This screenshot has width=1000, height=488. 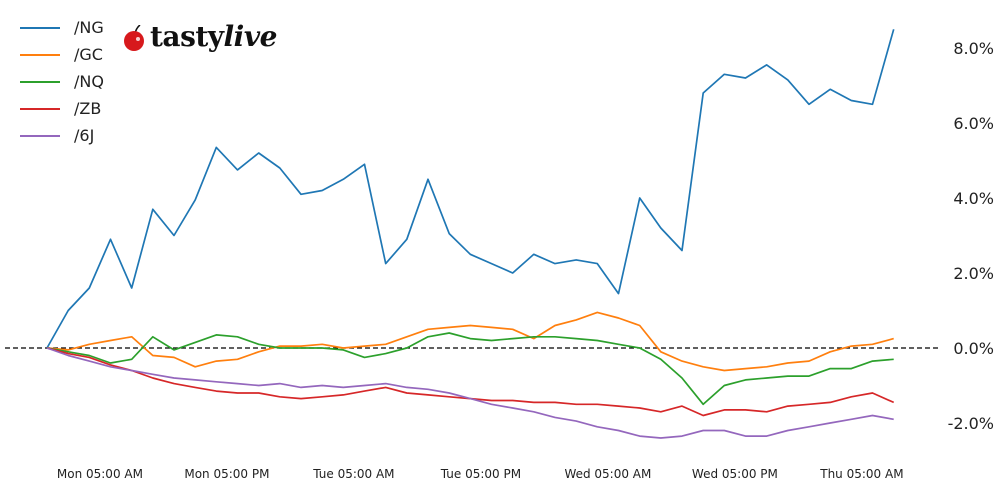 I want to click on legend-item-gc: /GC, so click(x=62, y=54).